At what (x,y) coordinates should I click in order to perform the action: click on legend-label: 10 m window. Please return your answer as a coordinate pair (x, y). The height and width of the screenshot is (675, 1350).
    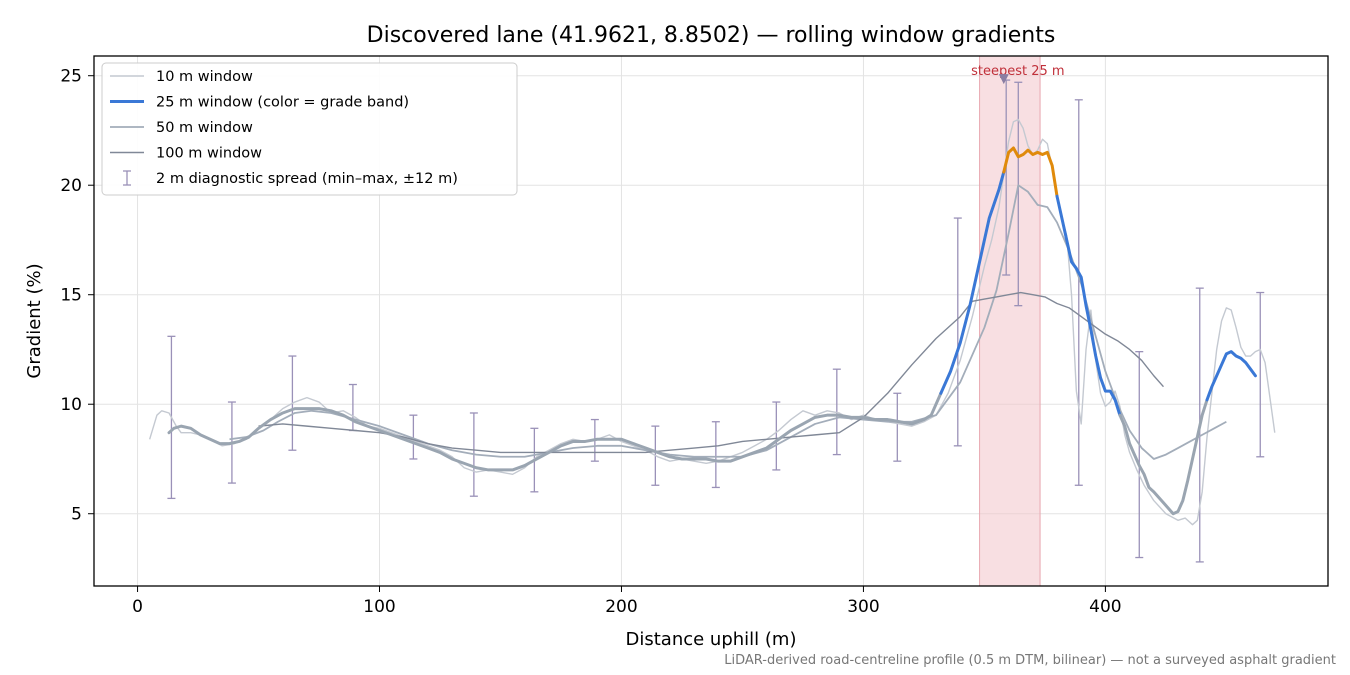
    Looking at the image, I should click on (204, 77).